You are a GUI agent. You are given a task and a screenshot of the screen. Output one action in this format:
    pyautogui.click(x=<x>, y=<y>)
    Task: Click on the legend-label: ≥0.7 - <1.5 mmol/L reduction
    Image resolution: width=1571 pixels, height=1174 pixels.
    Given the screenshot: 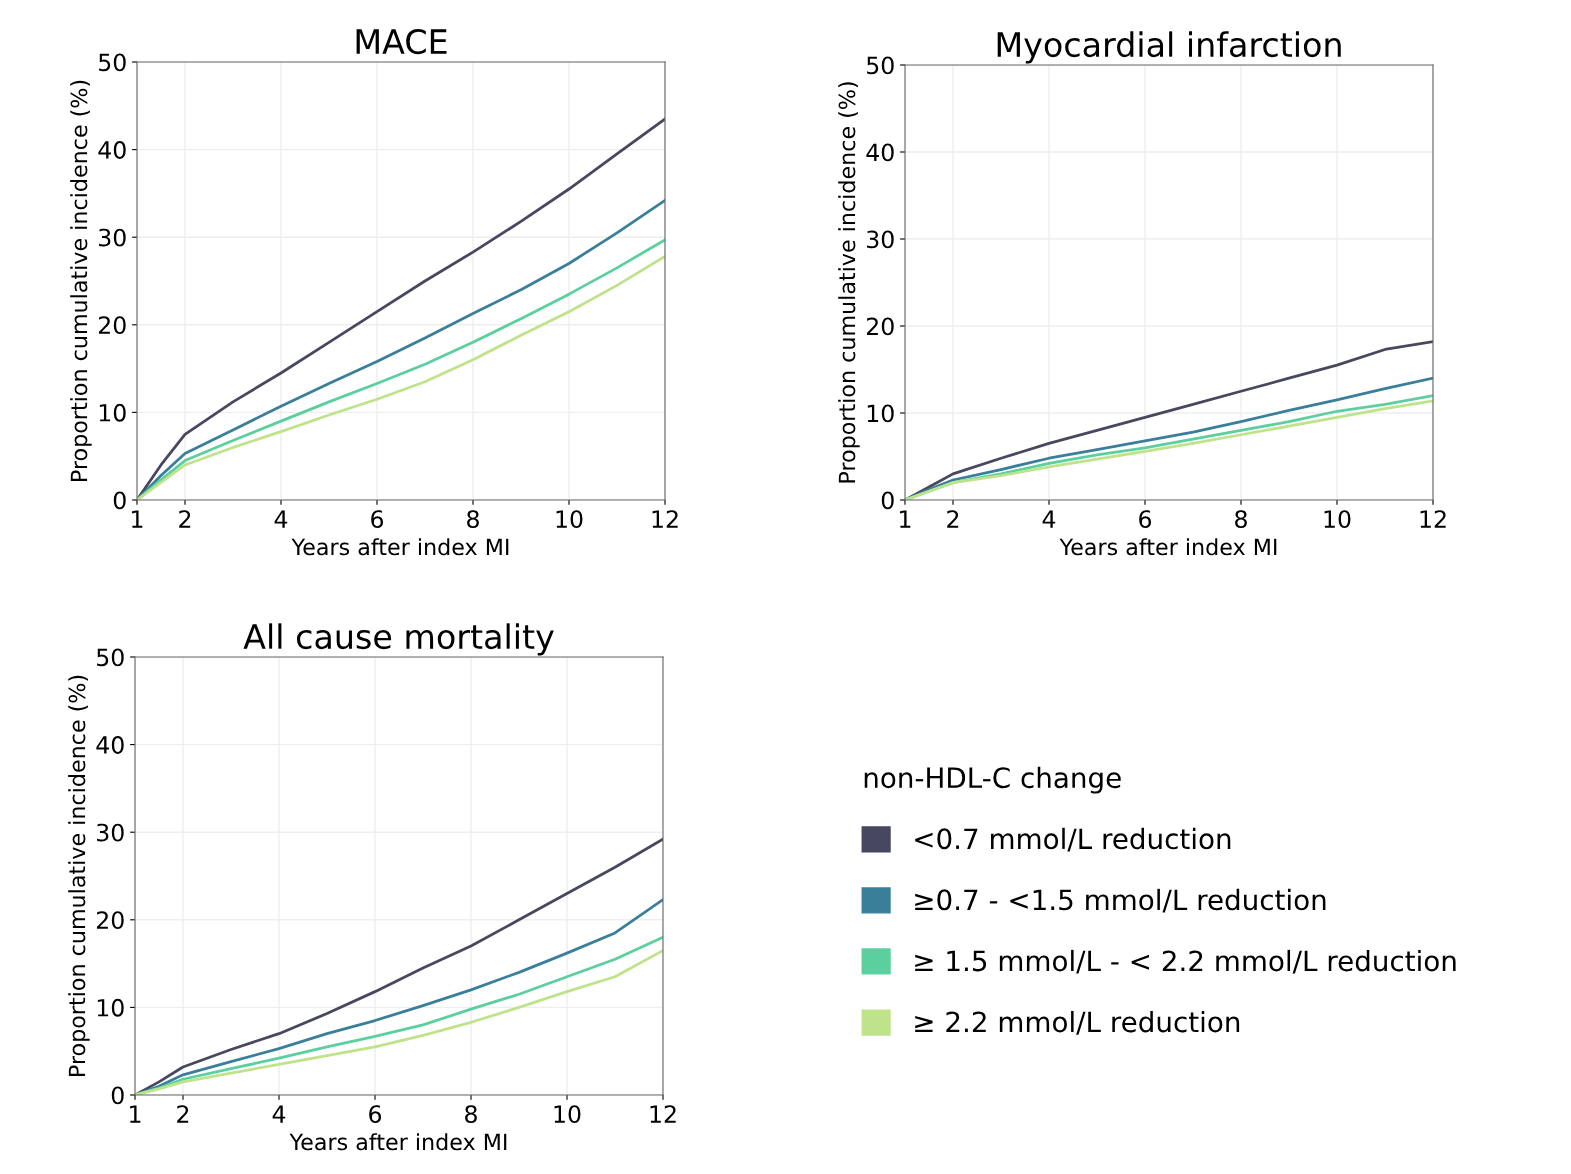 What is the action you would take?
    pyautogui.click(x=1120, y=900)
    